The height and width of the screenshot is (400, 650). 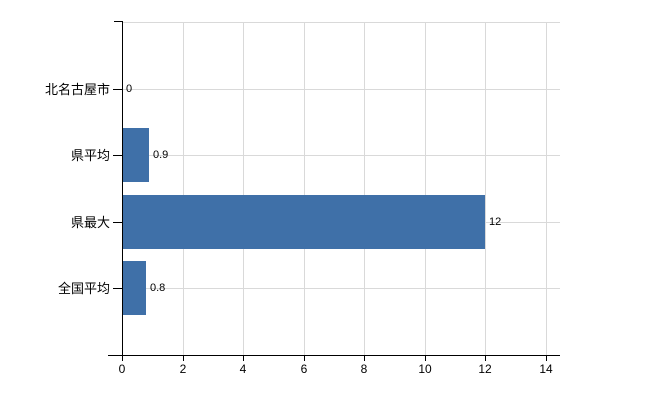 What do you see at coordinates (364, 369) in the screenshot?
I see `x-tick-label: 8` at bounding box center [364, 369].